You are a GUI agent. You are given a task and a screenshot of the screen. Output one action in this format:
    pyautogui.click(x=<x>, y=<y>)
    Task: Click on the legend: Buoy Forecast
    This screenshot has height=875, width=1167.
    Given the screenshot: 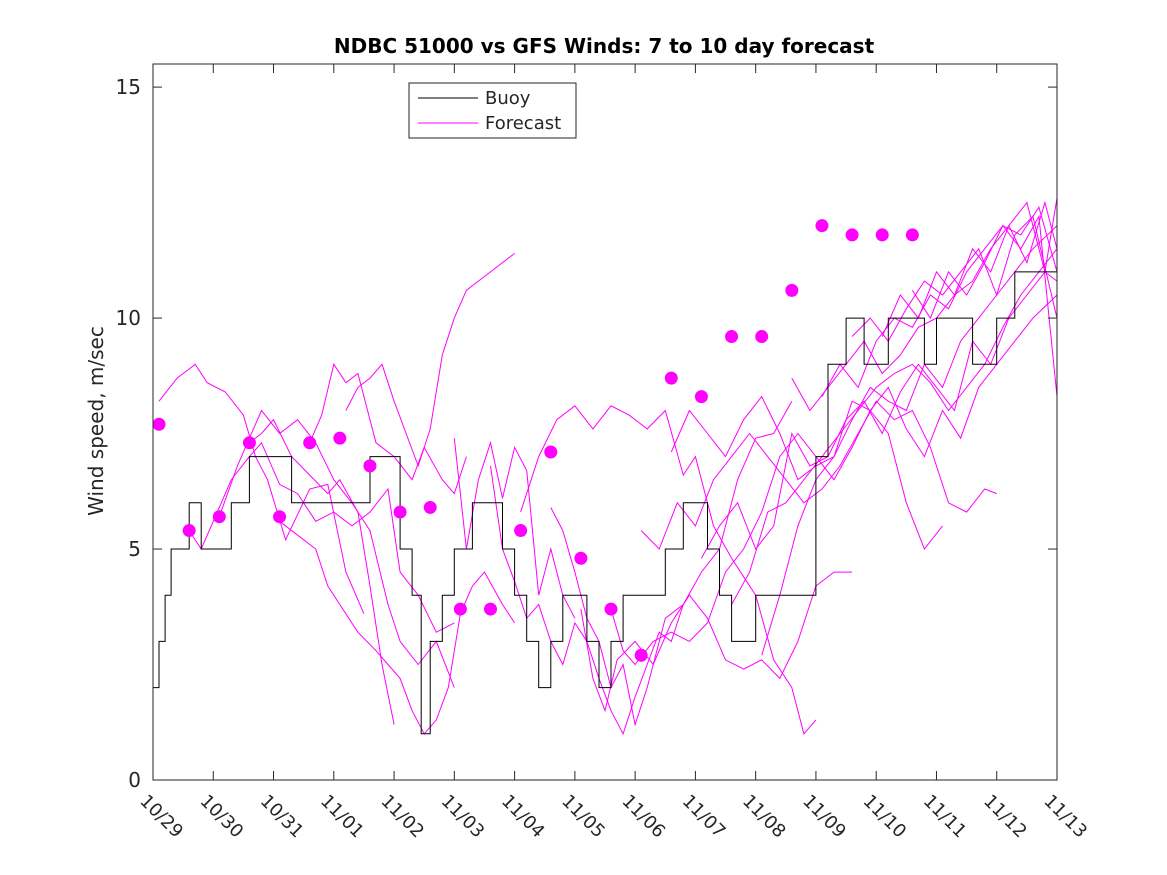 What is the action you would take?
    pyautogui.click(x=492, y=110)
    